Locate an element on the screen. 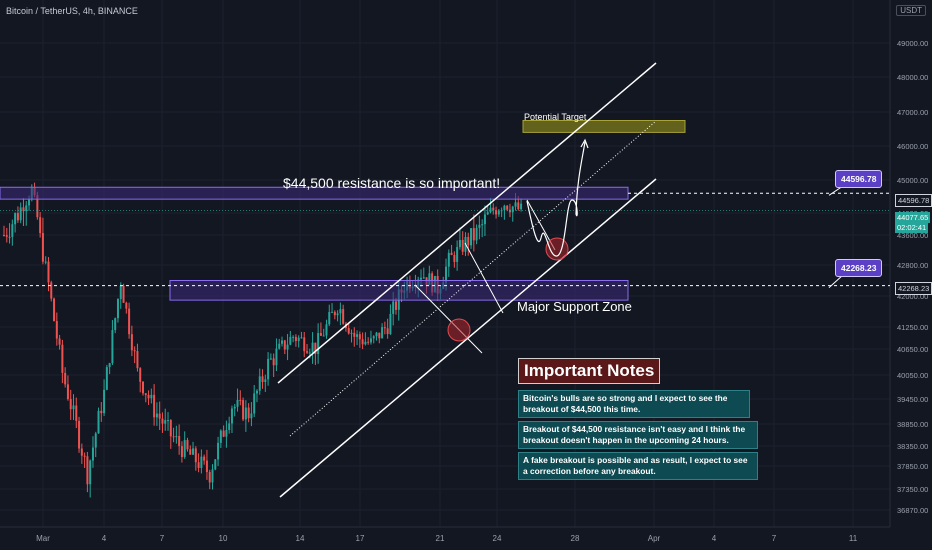  x-tick-label: 11 is located at coordinates (853, 538).